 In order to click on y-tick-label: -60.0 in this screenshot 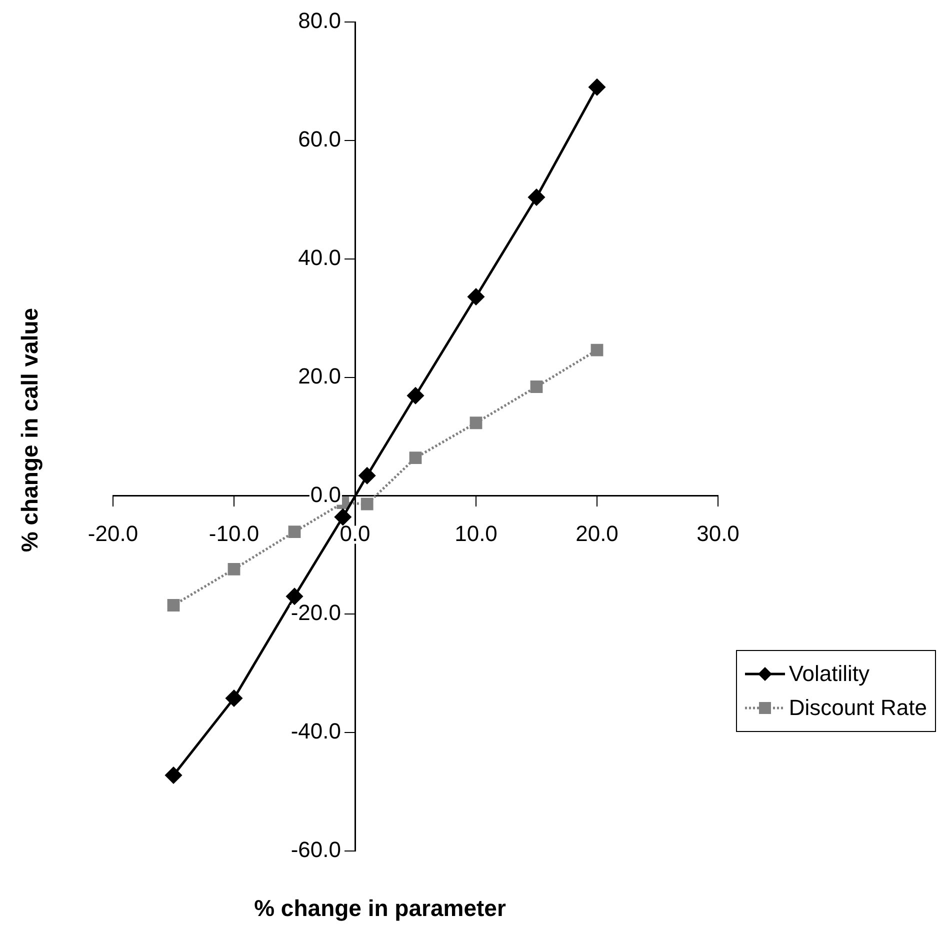, I will do `click(315, 849)`.